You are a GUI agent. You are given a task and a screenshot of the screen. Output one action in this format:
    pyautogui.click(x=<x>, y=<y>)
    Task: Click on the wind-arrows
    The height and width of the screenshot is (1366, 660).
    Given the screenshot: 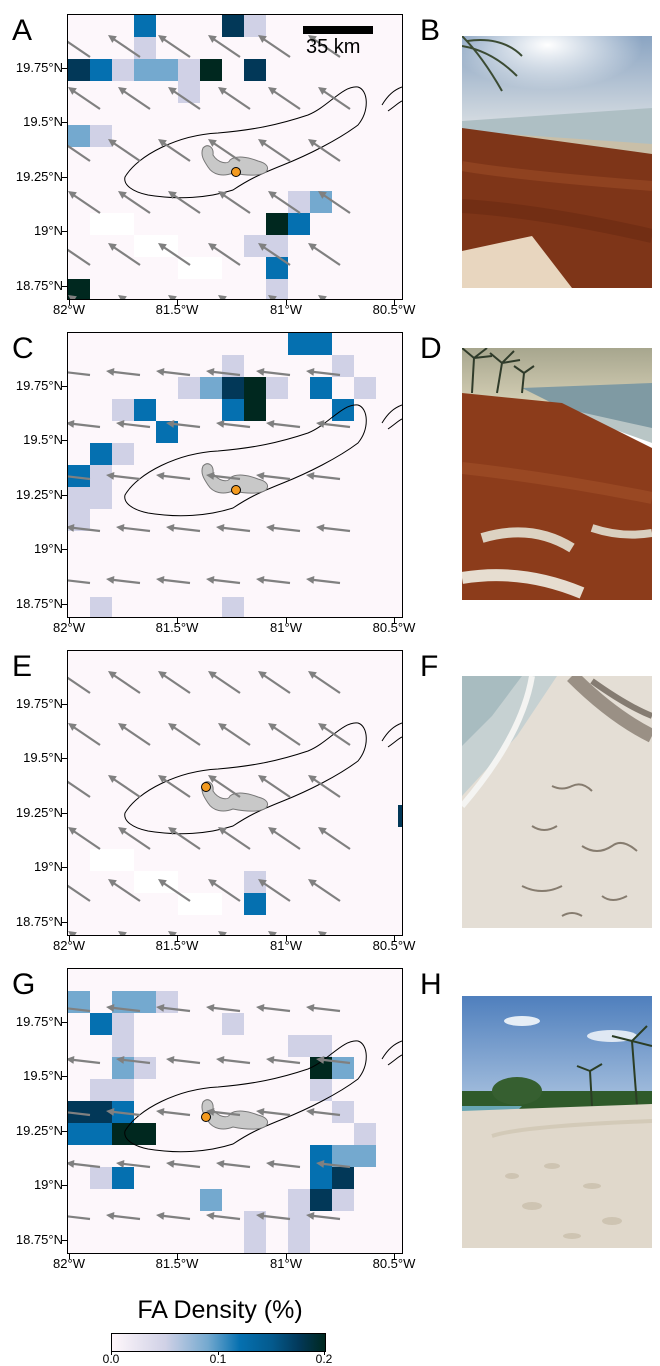 What is the action you would take?
    pyautogui.click(x=209, y=1112)
    